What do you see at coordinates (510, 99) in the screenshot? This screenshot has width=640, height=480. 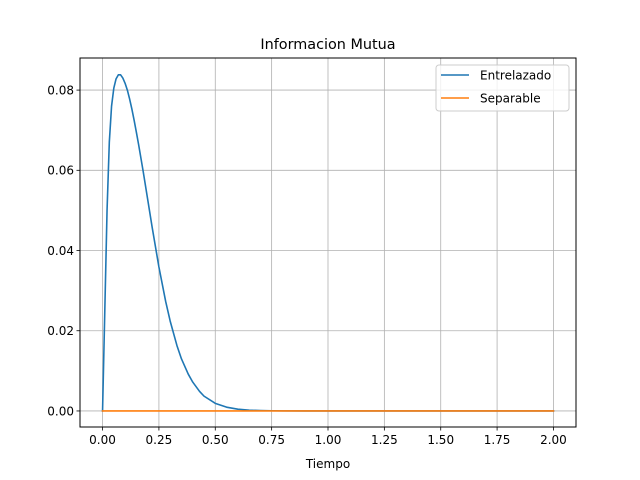 I see `legend-label-separable: Separable` at bounding box center [510, 99].